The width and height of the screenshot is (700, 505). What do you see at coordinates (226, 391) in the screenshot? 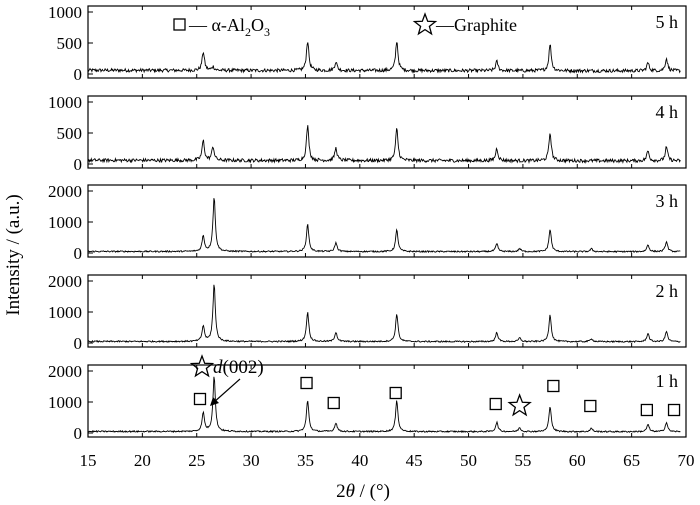
I see `d002-arrow` at bounding box center [226, 391].